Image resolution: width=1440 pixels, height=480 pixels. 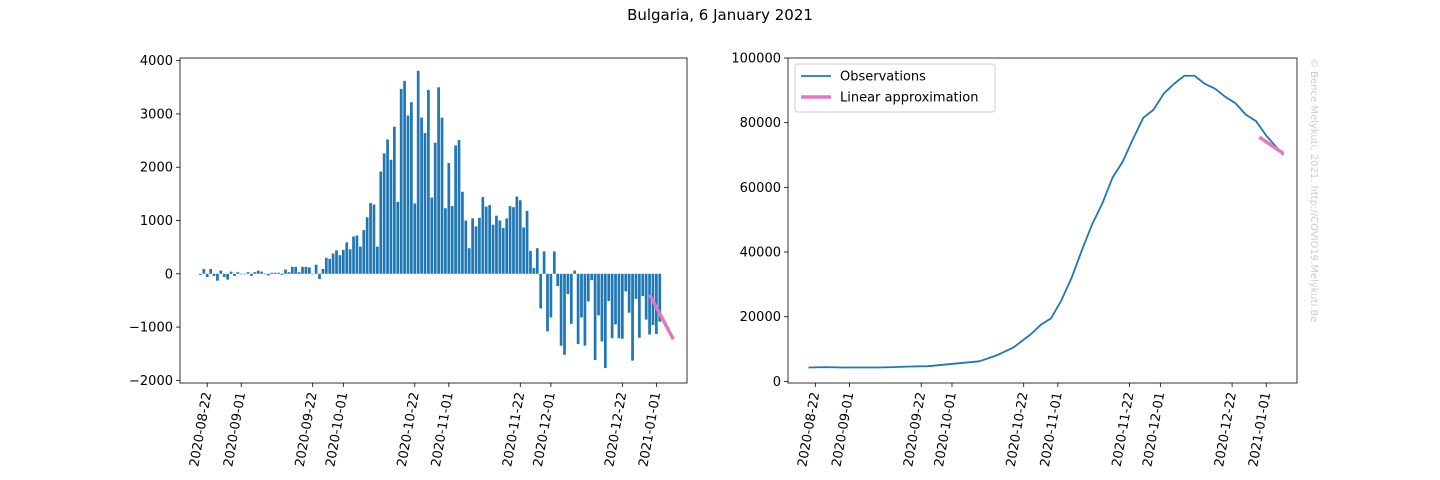 What do you see at coordinates (809, 429) in the screenshot?
I see `right-x-tick-label: 2020-08-22` at bounding box center [809, 429].